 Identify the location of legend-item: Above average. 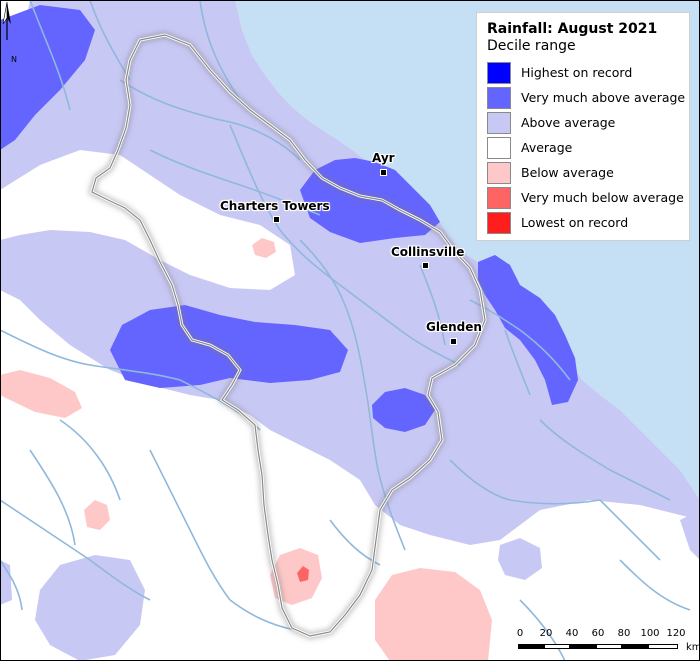
(583, 122).